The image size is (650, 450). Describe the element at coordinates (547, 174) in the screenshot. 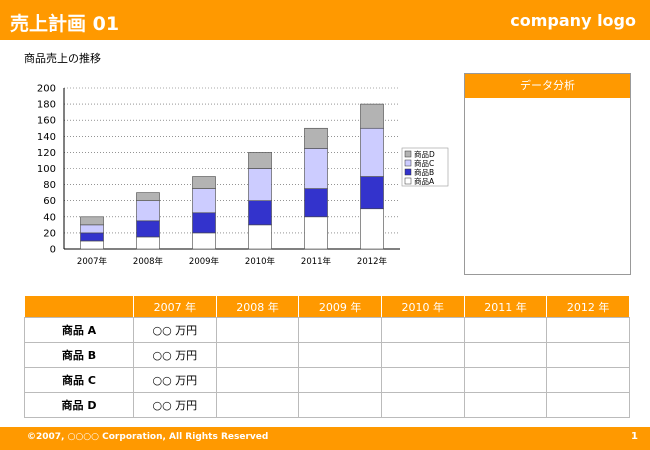

I see `analysis-panel: データ分析` at that location.